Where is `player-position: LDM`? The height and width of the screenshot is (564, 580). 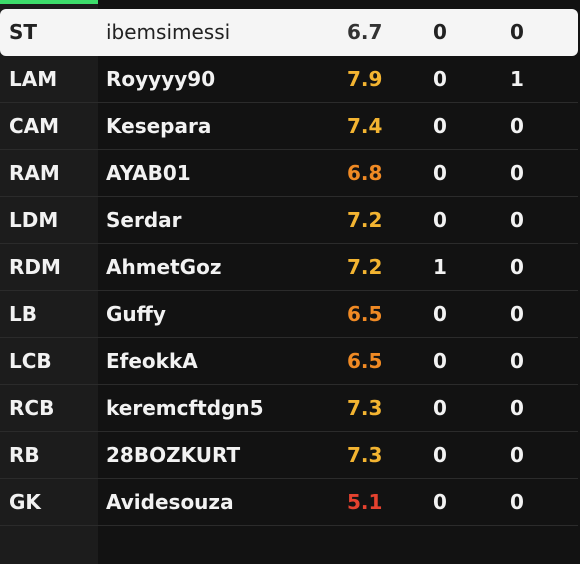
player-position: LDM is located at coordinates (34, 220).